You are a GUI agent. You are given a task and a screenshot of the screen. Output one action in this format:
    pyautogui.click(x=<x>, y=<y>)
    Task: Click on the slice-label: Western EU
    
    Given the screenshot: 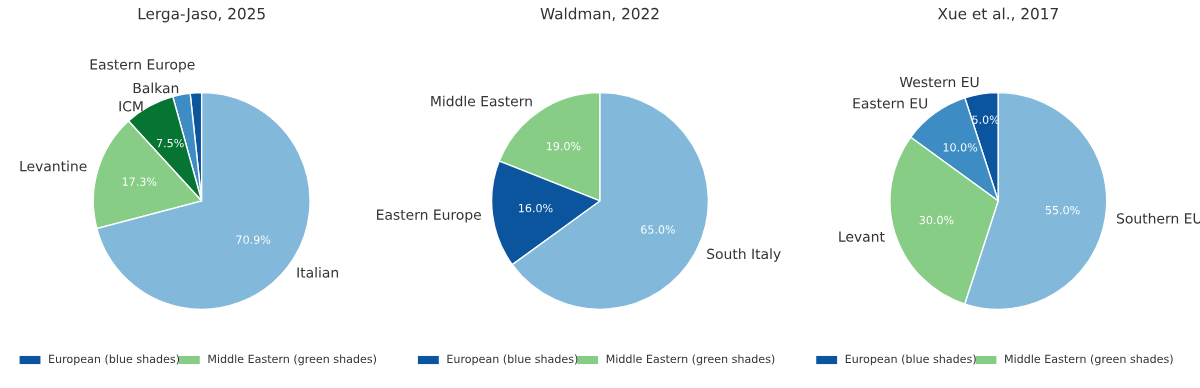 What is the action you would take?
    pyautogui.click(x=939, y=82)
    